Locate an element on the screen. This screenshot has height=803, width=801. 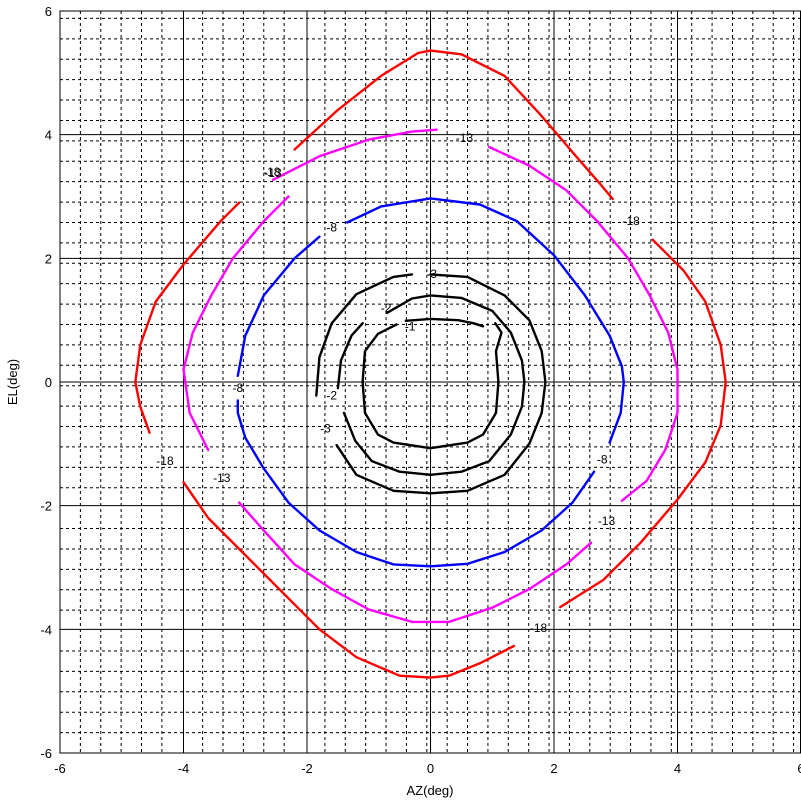
x-tick-label: -6 is located at coordinates (60, 768).